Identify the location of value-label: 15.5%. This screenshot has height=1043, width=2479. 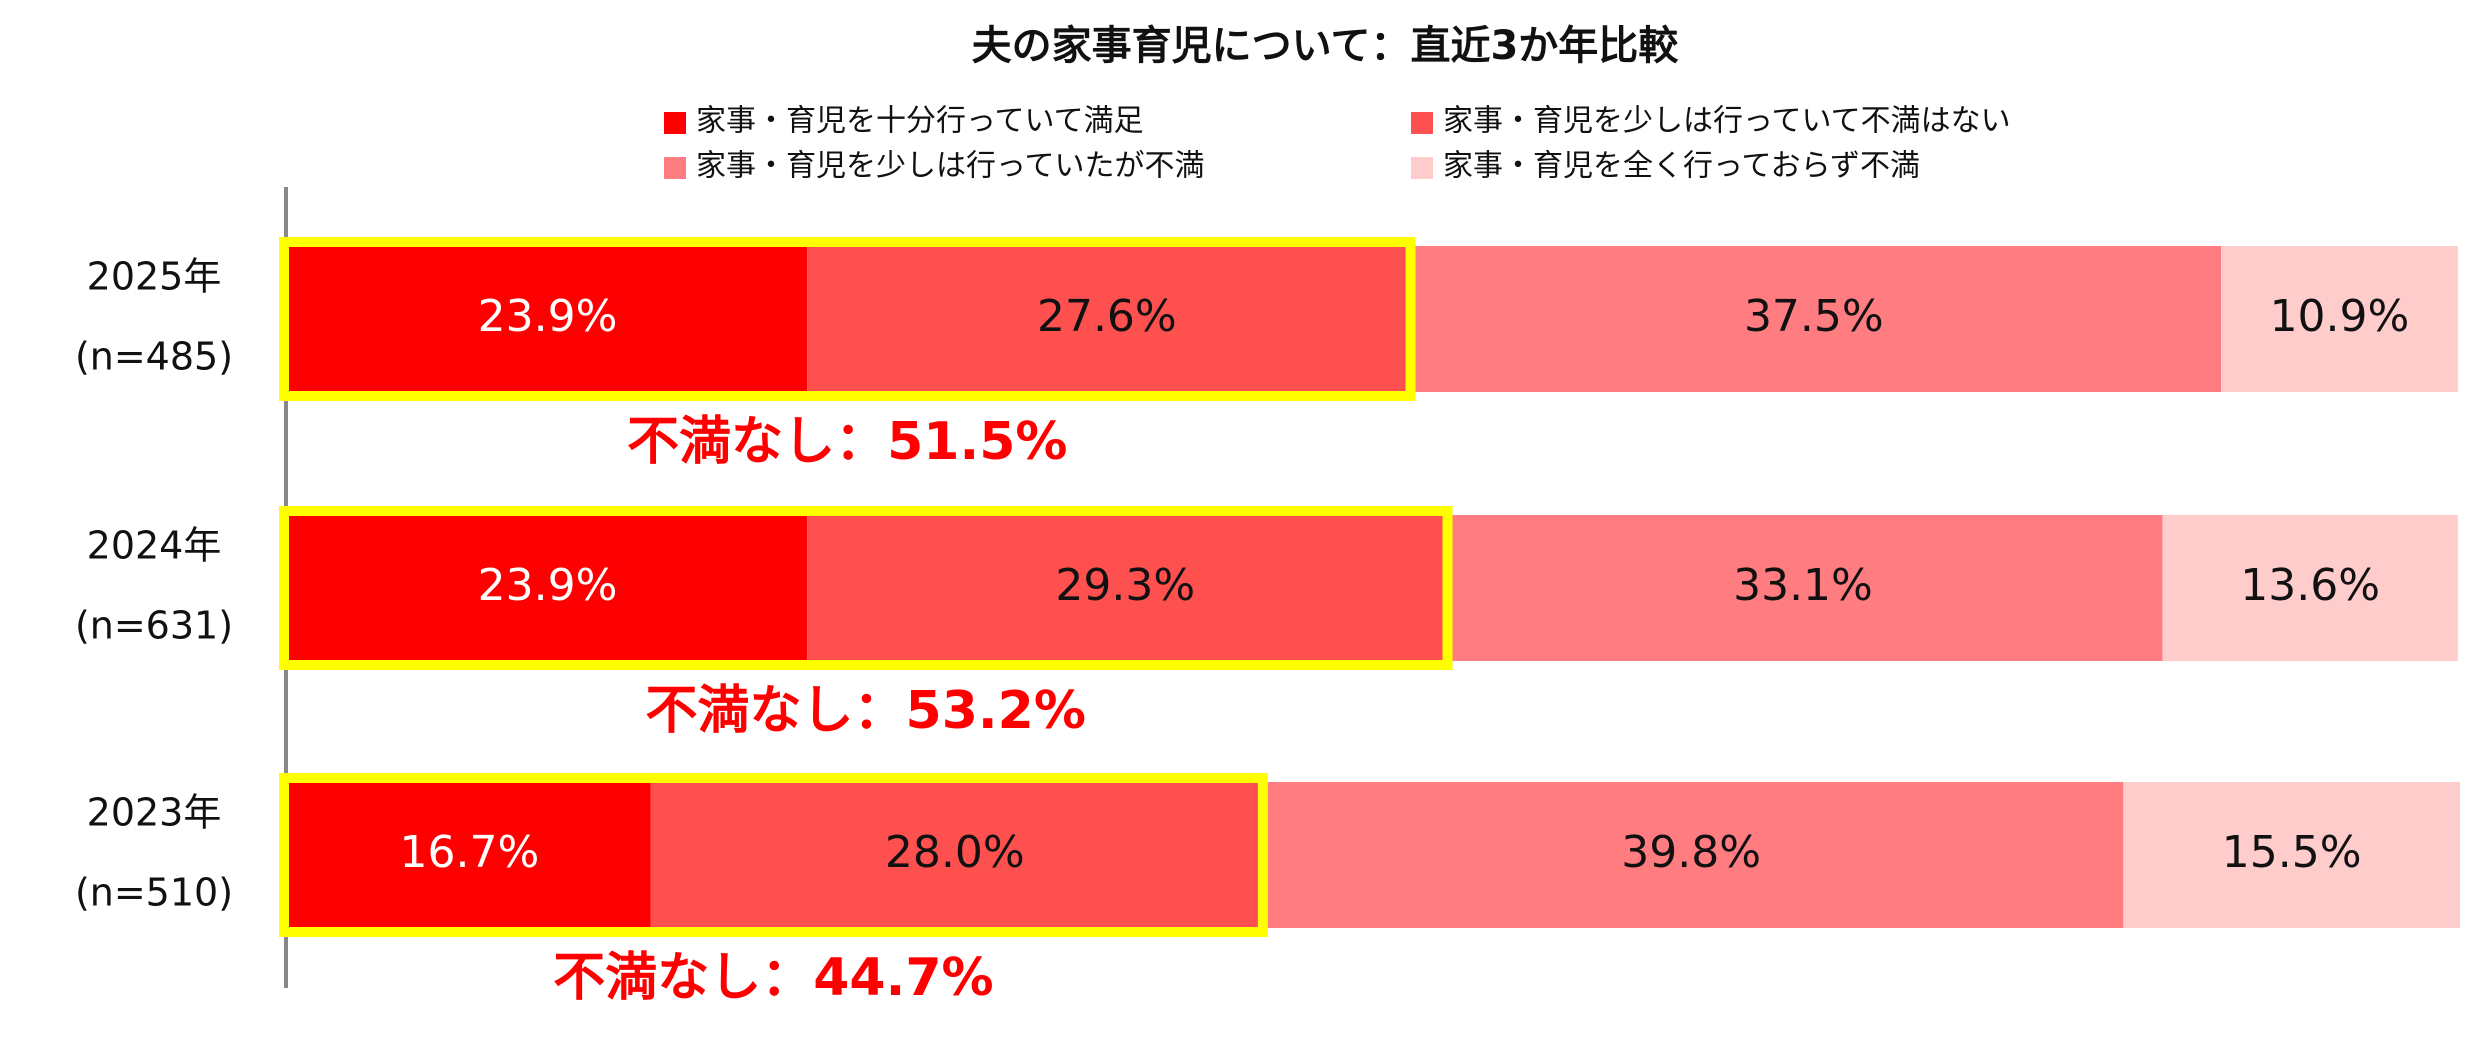
(2292, 852).